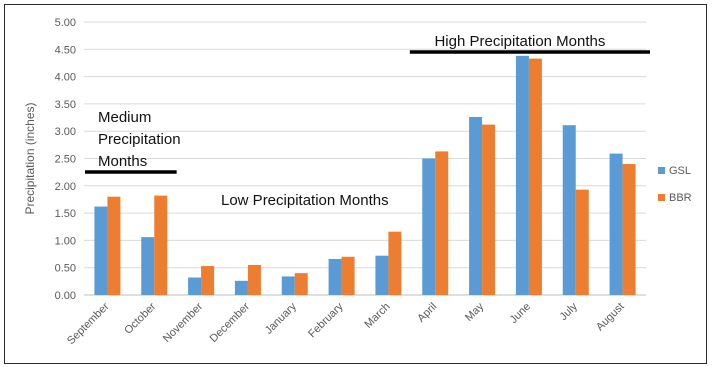 The height and width of the screenshot is (367, 712). Describe the element at coordinates (382, 275) in the screenshot. I see `bar-gsl-march` at that location.